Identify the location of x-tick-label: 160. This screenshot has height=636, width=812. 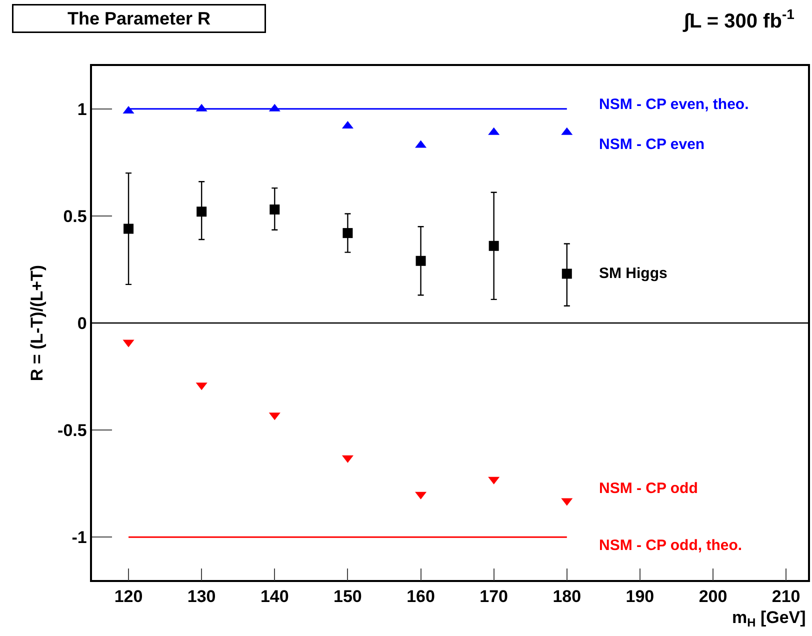
(420, 596).